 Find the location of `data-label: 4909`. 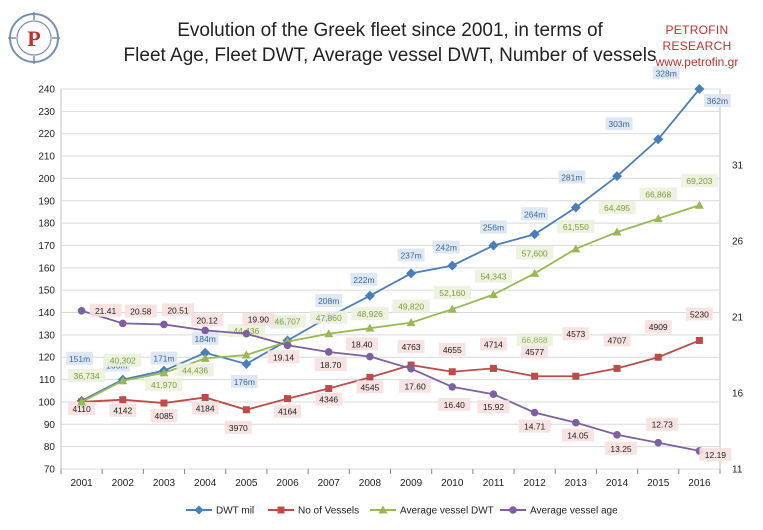

data-label: 4909 is located at coordinates (658, 327).